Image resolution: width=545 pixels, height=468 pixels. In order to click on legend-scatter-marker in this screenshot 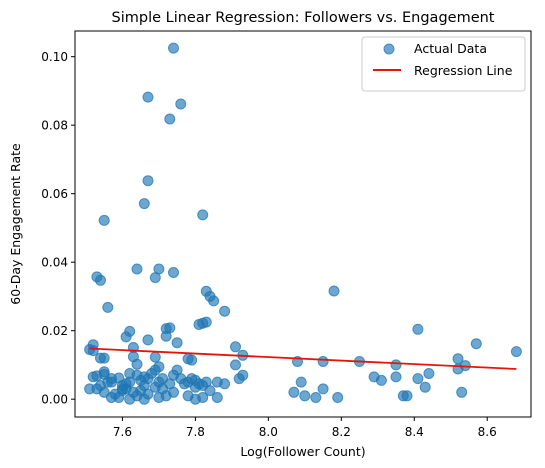, I will do `click(389, 49)`.